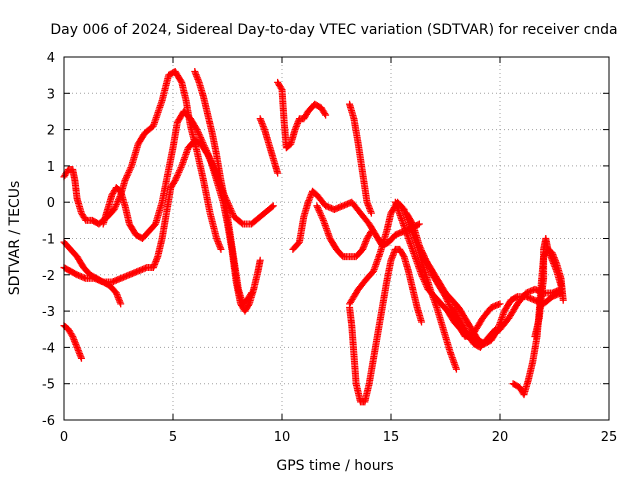 Image resolution: width=640 pixels, height=480 pixels. I want to click on y-tick-label: -2, so click(48, 276).